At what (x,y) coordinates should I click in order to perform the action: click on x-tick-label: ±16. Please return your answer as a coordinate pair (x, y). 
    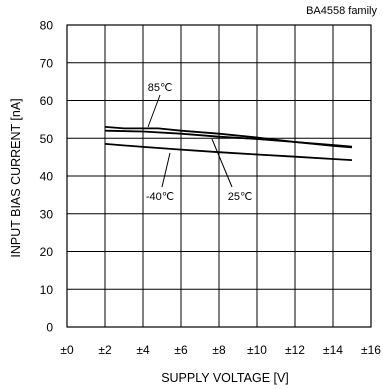
    Looking at the image, I should click on (371, 350).